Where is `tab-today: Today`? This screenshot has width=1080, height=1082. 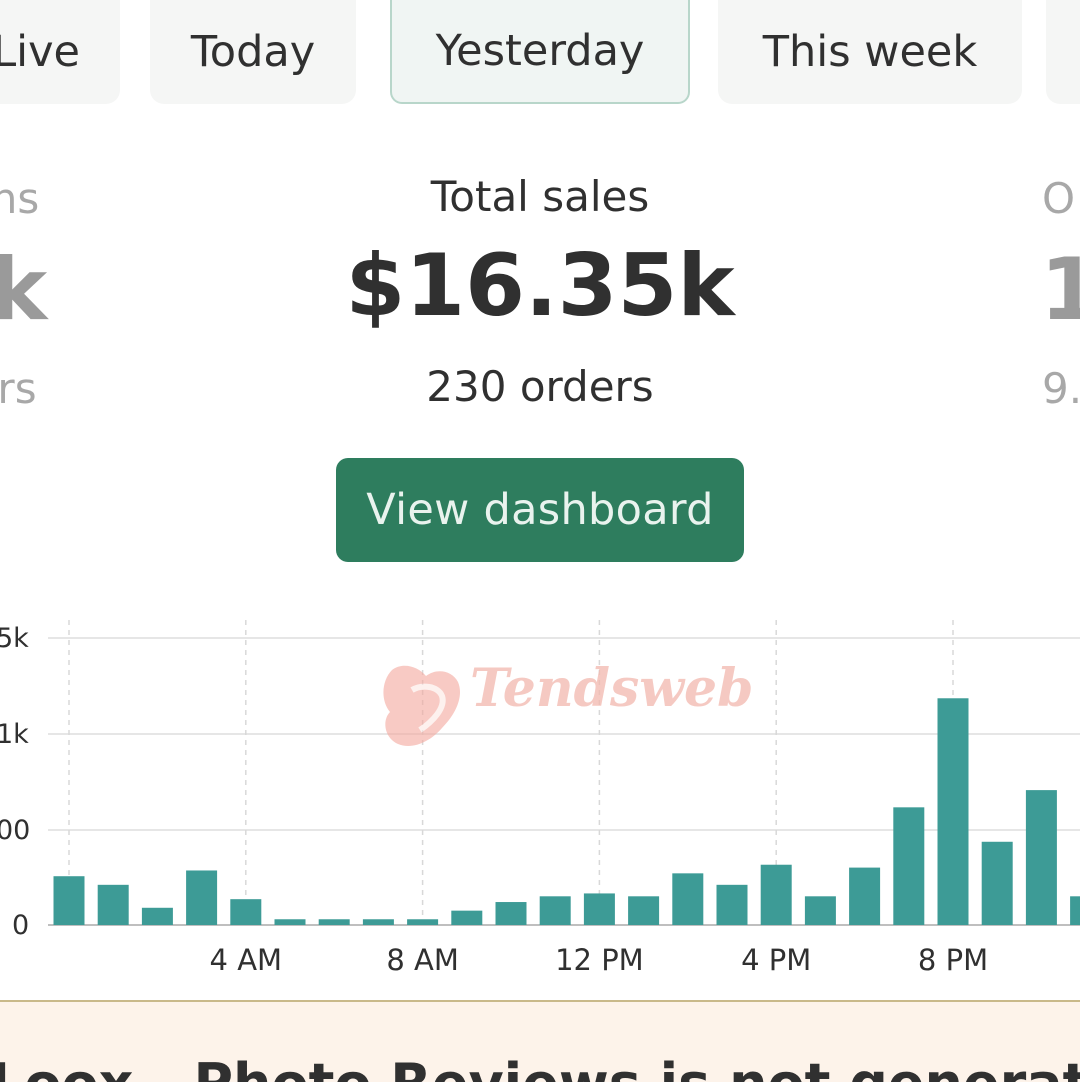 tab-today: Today is located at coordinates (253, 52).